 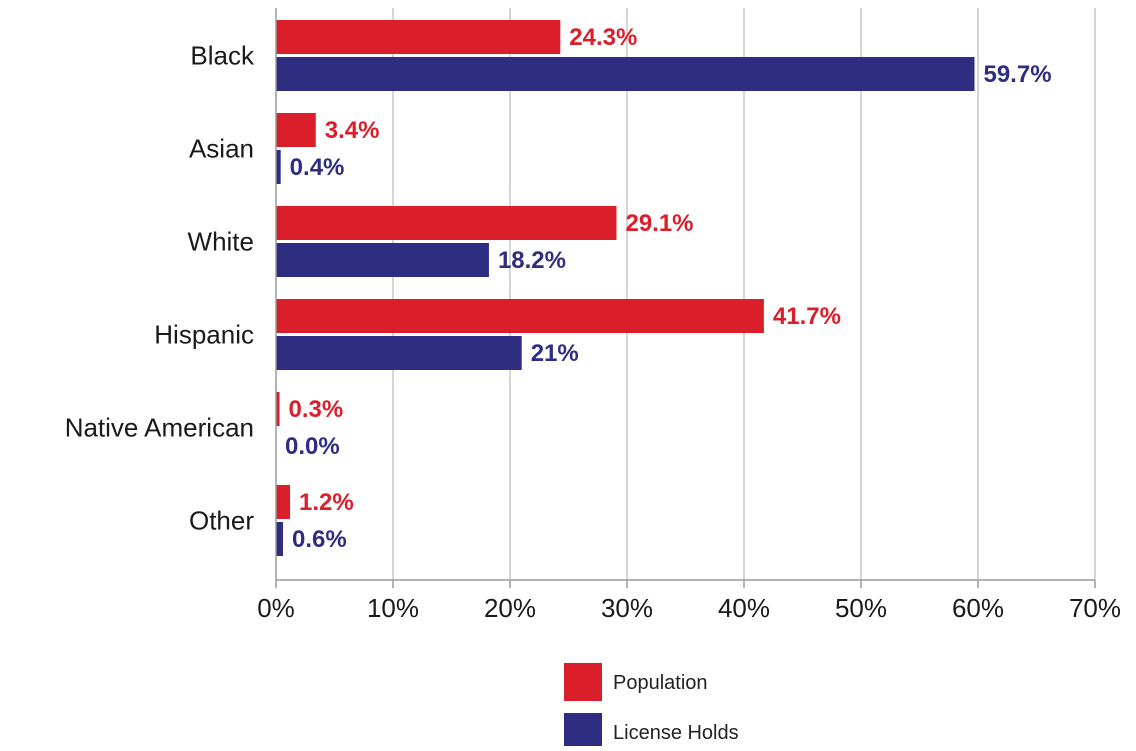 What do you see at coordinates (221, 149) in the screenshot?
I see `category-label: Asian` at bounding box center [221, 149].